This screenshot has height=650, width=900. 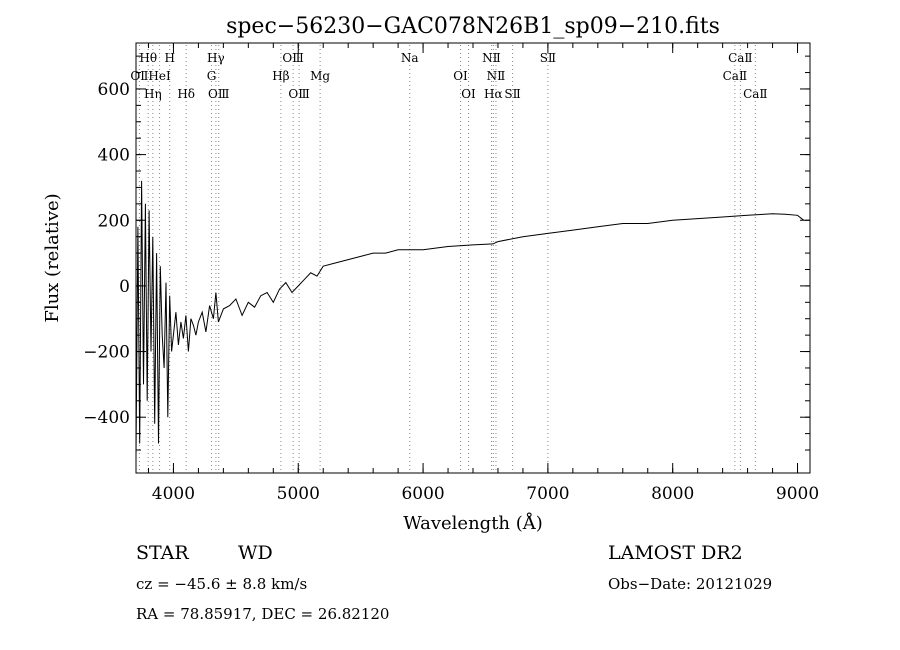 I want to click on spectral-line-label: Hδ, so click(x=186, y=94).